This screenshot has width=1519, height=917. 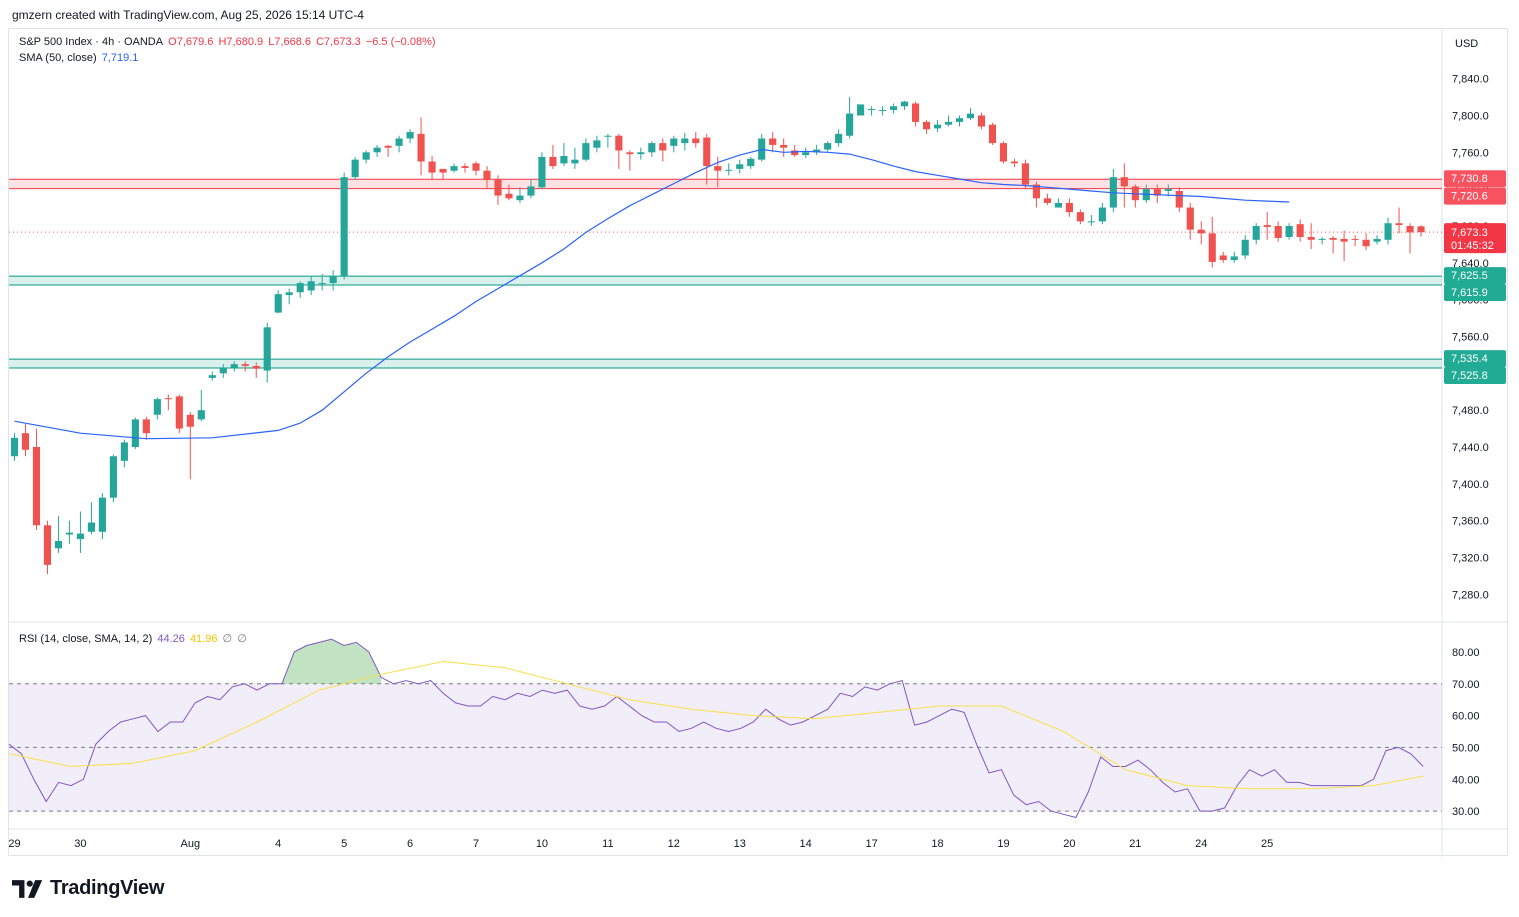 I want to click on sma-label: SMA (50, close), so click(x=58, y=58).